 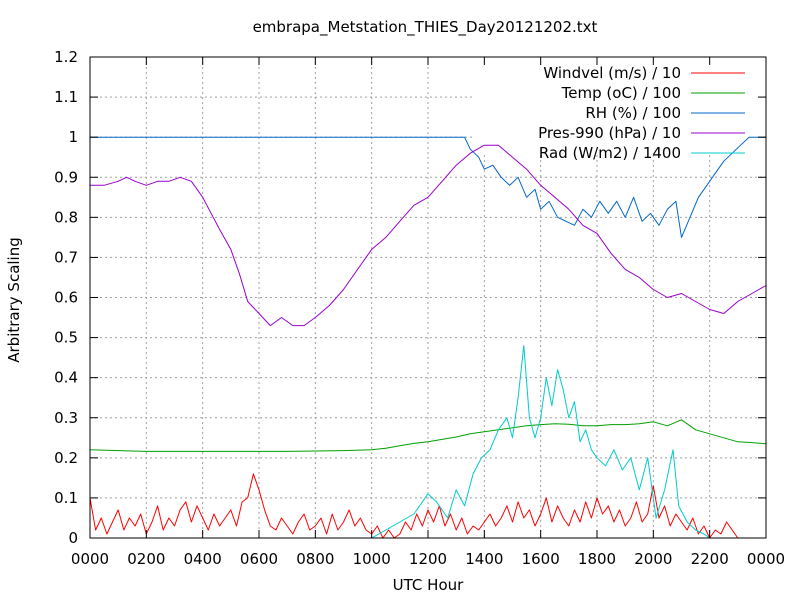 I want to click on x-tick-label: 0400, so click(x=203, y=559).